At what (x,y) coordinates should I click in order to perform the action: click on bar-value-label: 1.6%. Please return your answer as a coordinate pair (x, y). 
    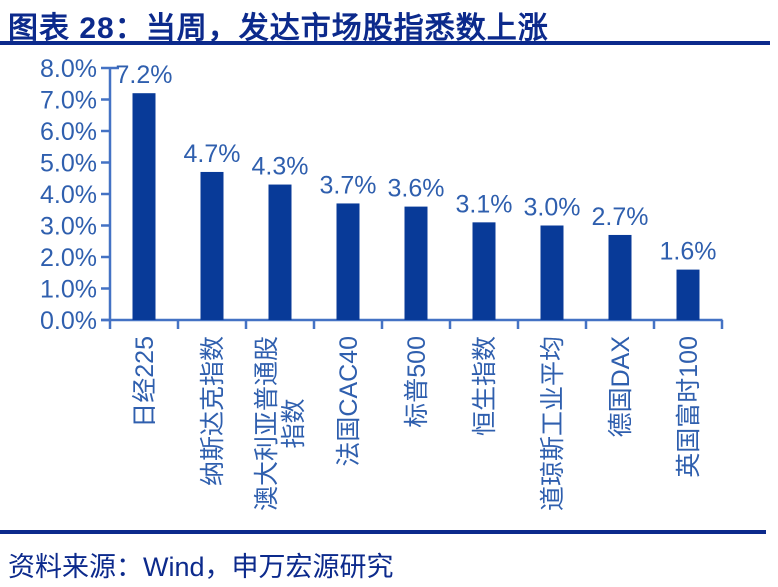
    Looking at the image, I should click on (688, 252).